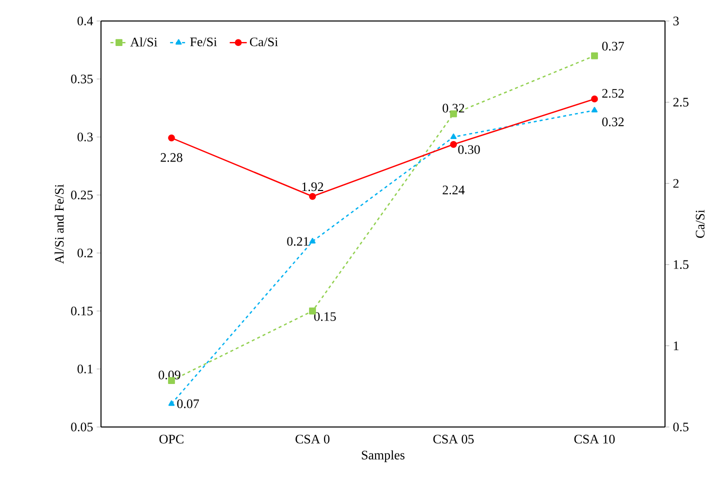 The width and height of the screenshot is (718, 493). I want to click on data-label: 0.15, so click(325, 316).